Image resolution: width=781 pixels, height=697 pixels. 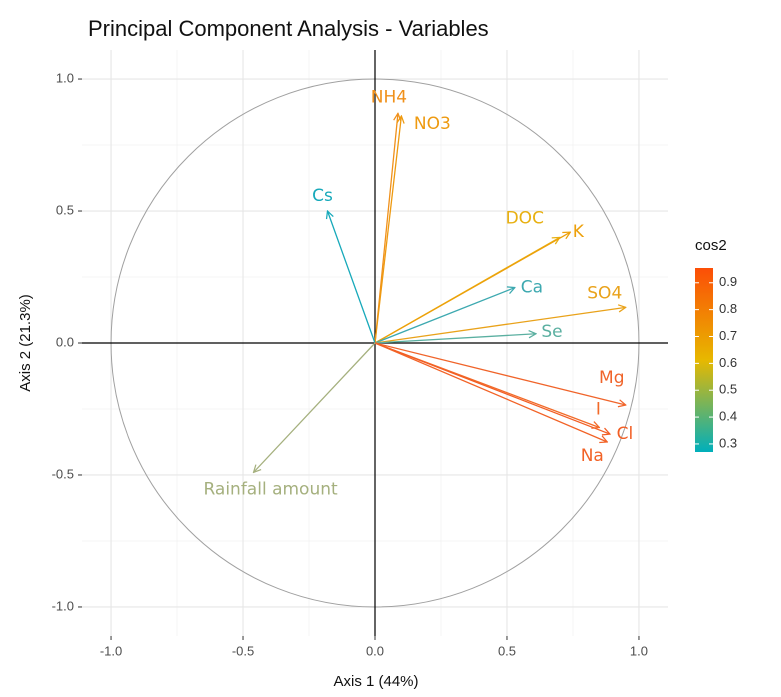 I want to click on variable-label: Rainfall amount, so click(x=270, y=489).